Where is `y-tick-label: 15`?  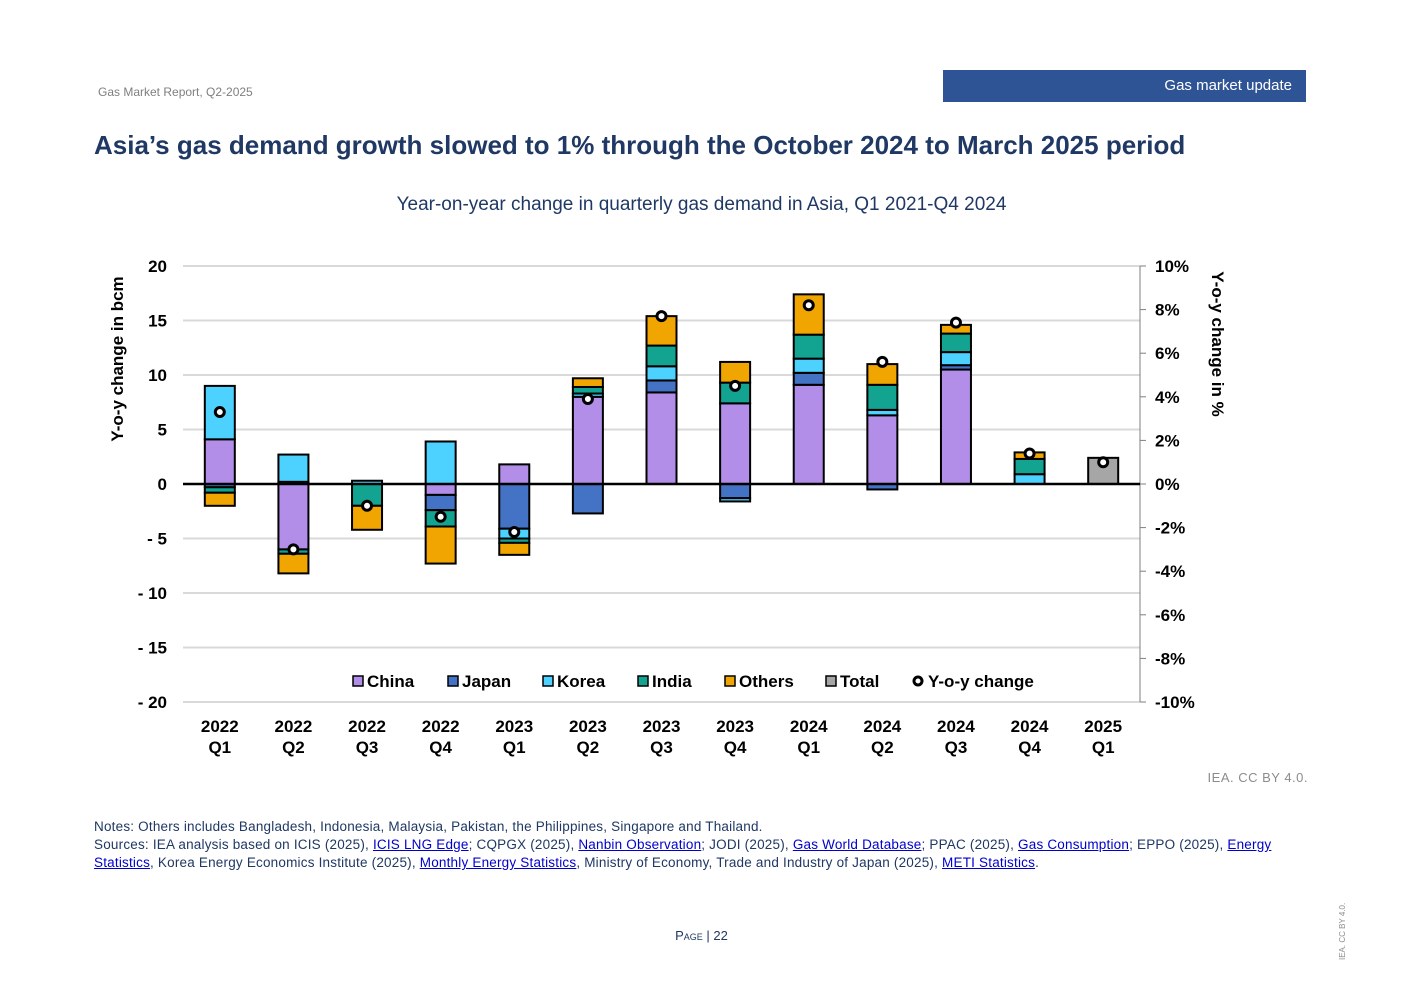
y-tick-label: 15 is located at coordinates (157, 321).